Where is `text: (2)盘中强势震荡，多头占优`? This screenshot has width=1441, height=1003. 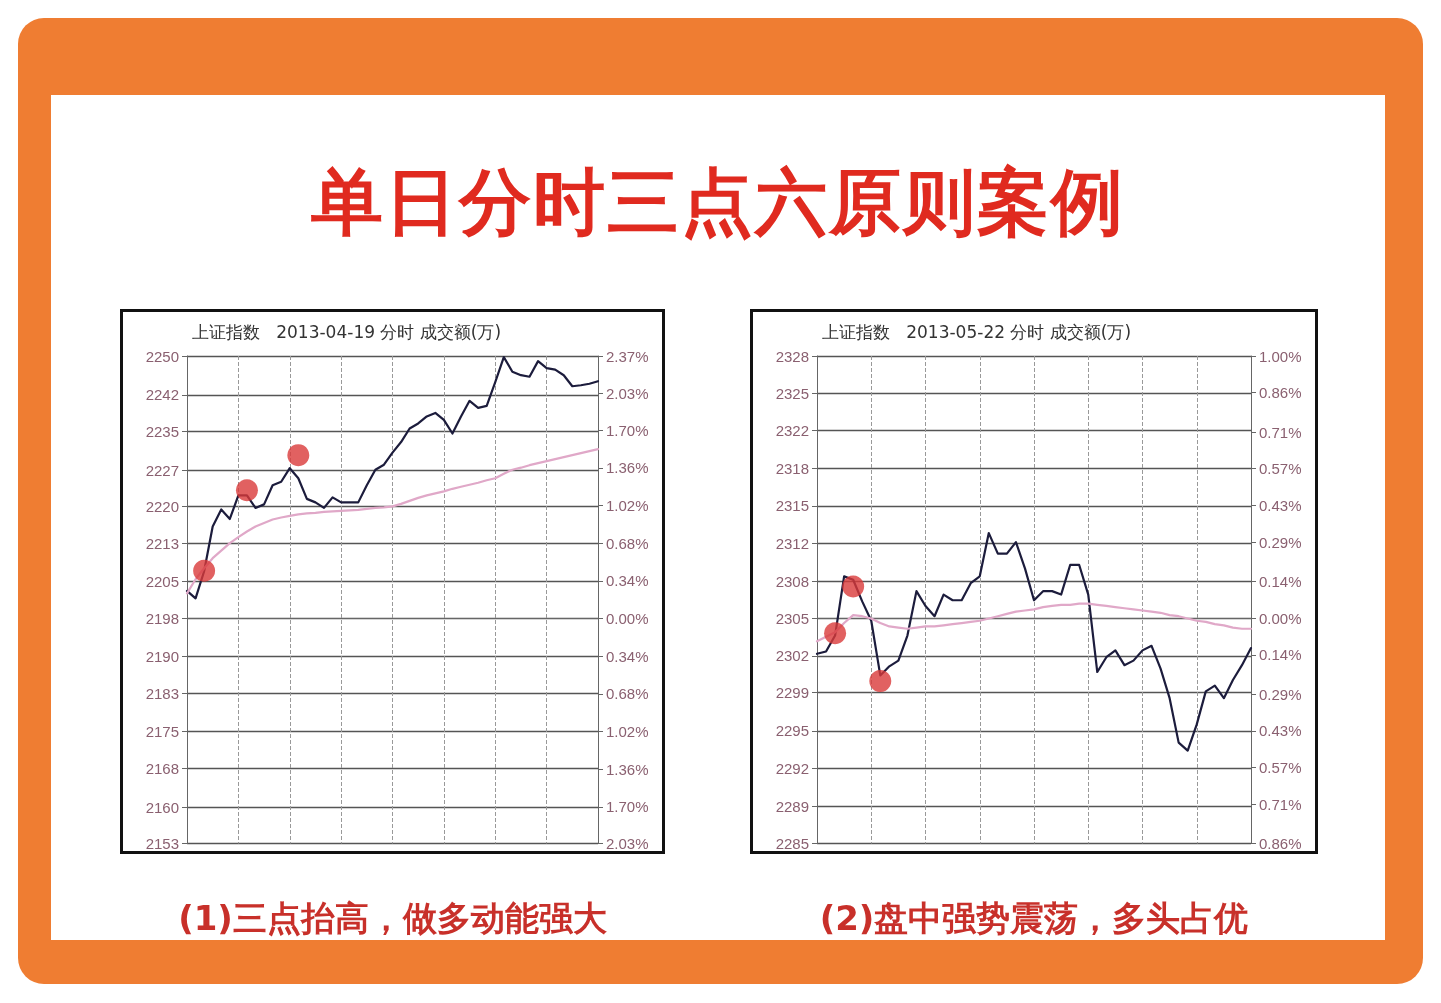 text: (2)盘中强势震荡，多头占优 is located at coordinates (1034, 918).